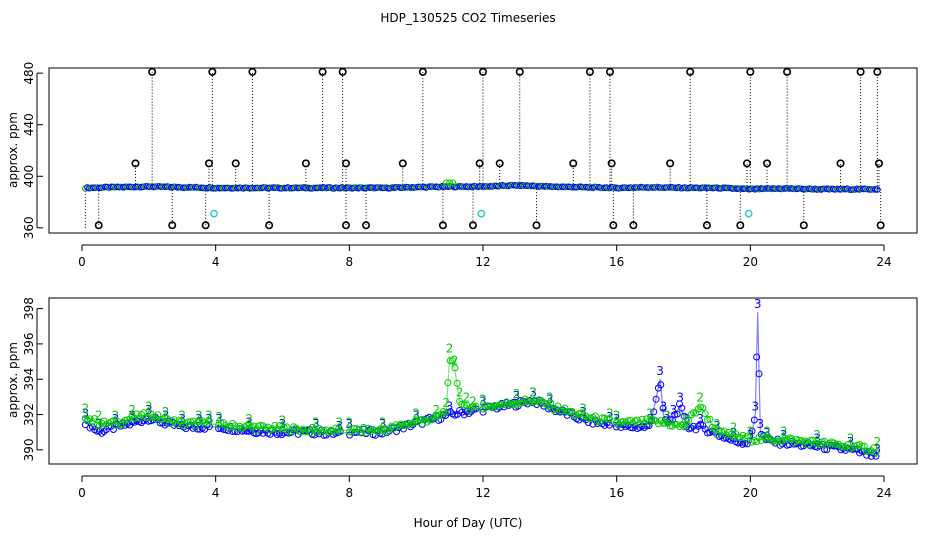  What do you see at coordinates (482, 493) in the screenshot?
I see `x-tick-label-1-3: 12` at bounding box center [482, 493].